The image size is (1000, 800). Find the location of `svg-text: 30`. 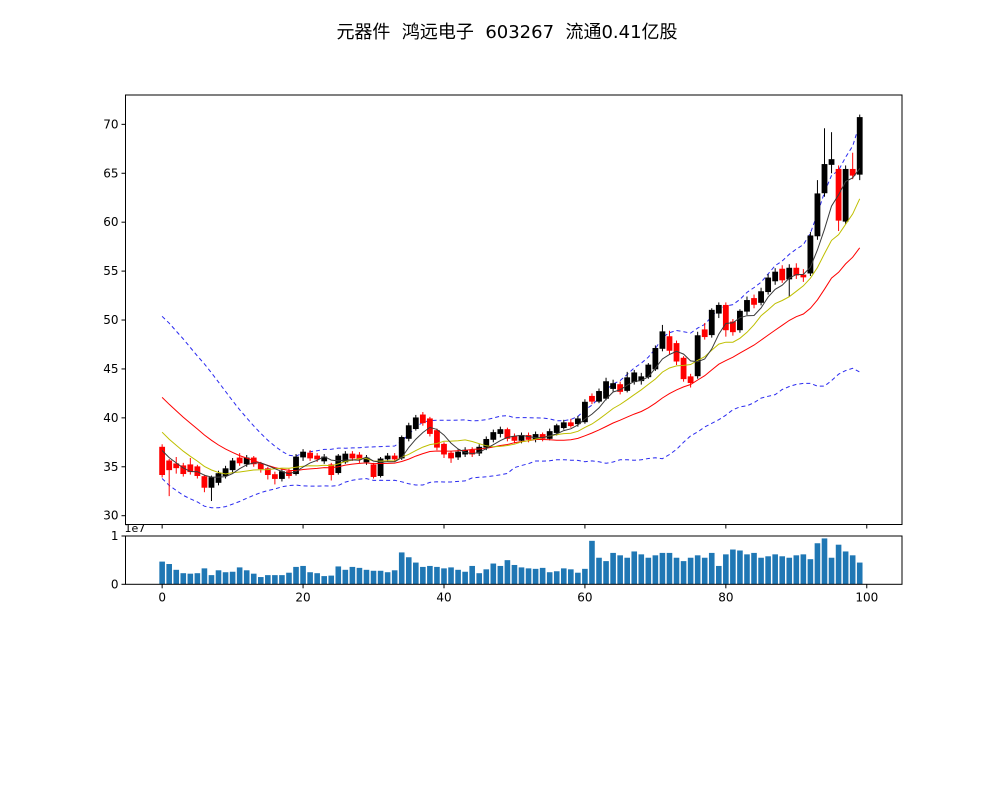

svg-text: 30 is located at coordinates (110, 516).